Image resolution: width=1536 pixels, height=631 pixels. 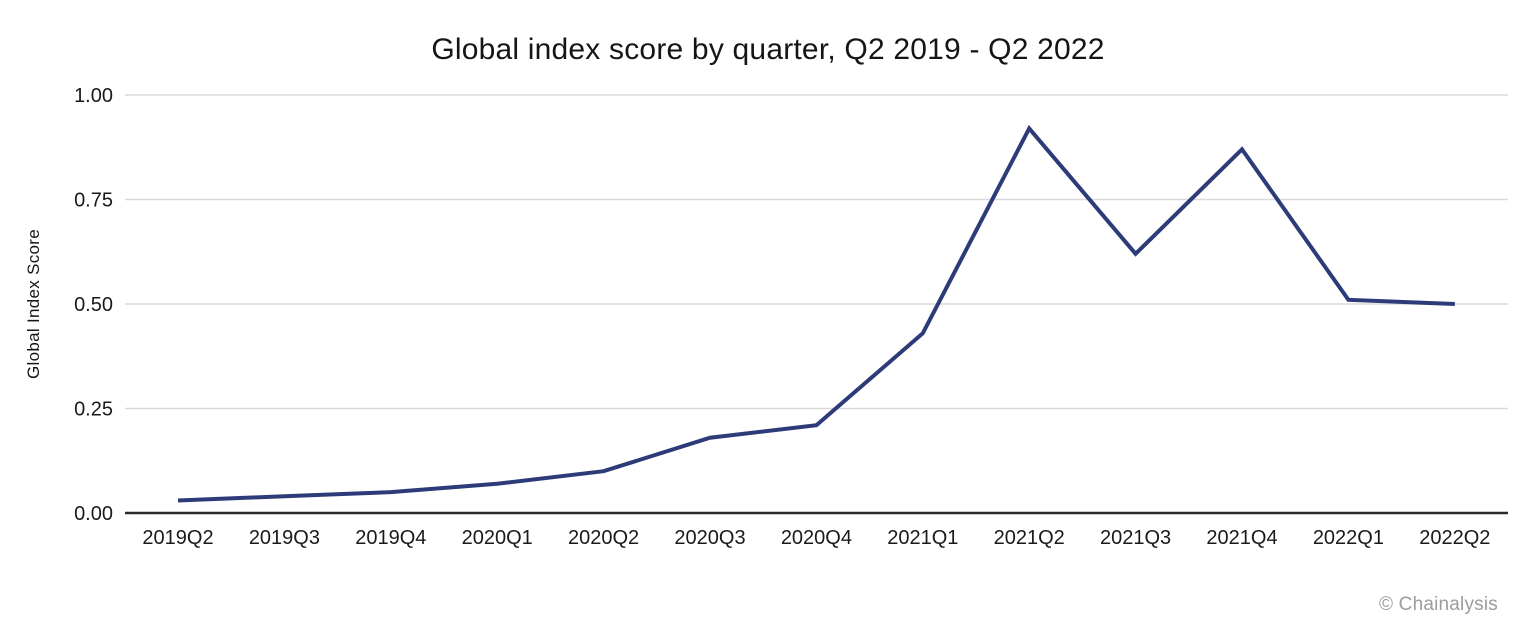 What do you see at coordinates (709, 538) in the screenshot?
I see `x-tick-label: 2020Q3` at bounding box center [709, 538].